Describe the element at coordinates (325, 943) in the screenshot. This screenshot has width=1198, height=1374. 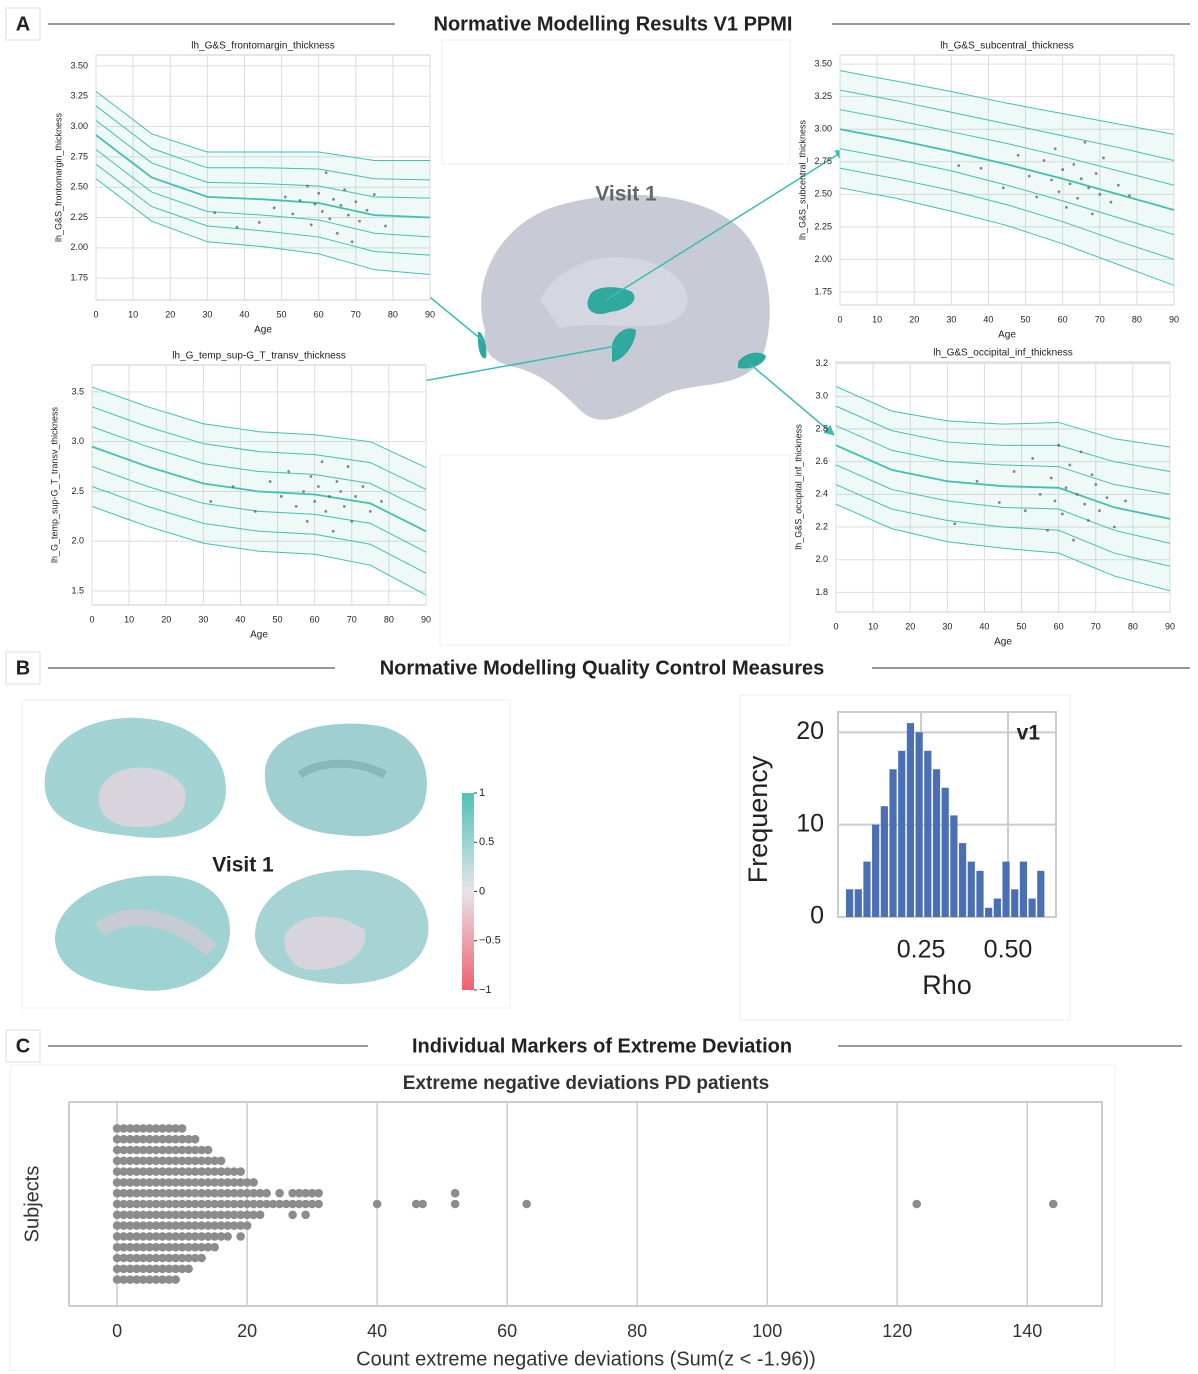
I see `brain-core` at that location.